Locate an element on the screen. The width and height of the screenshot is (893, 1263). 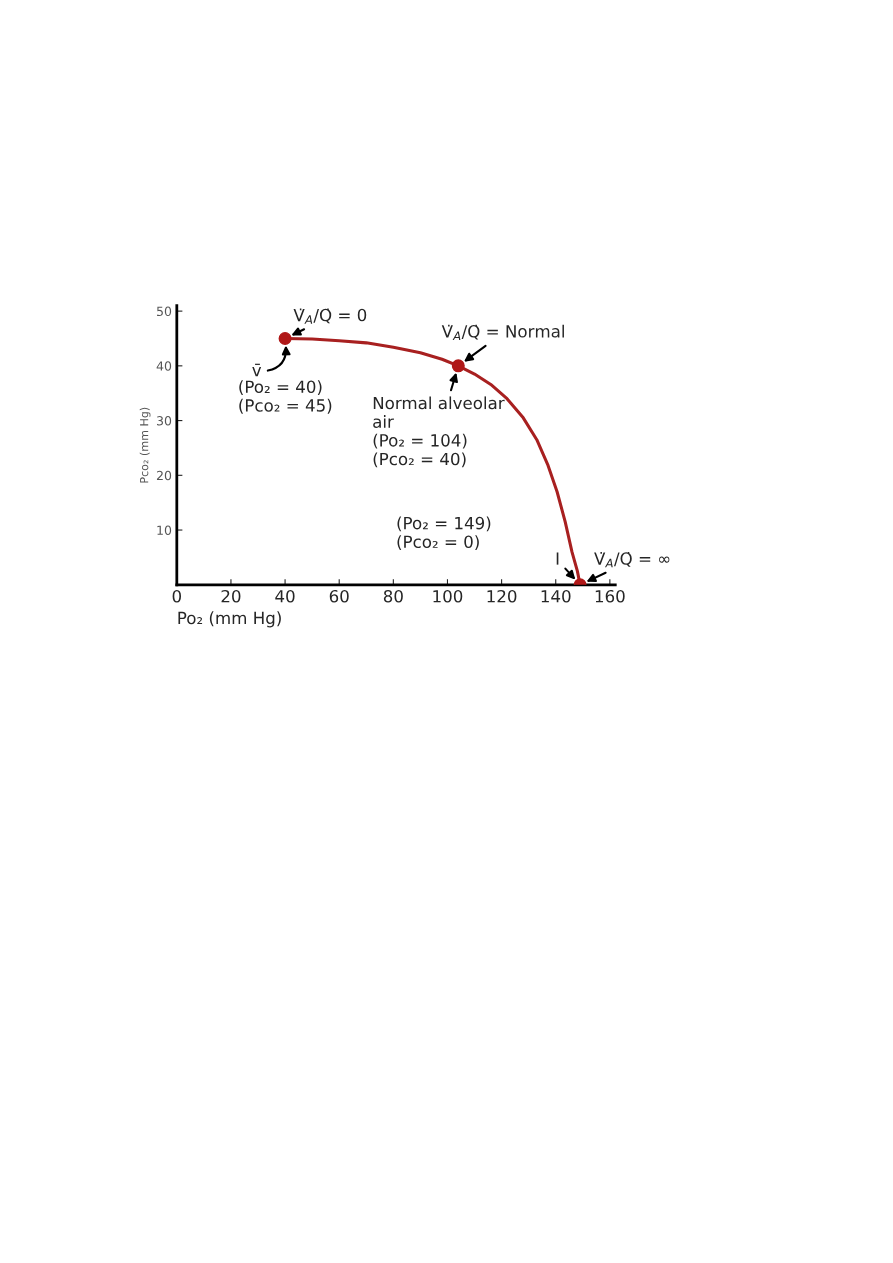
annotation: V̇$_{A}$/Q̇ = 0 is located at coordinates (330, 316).